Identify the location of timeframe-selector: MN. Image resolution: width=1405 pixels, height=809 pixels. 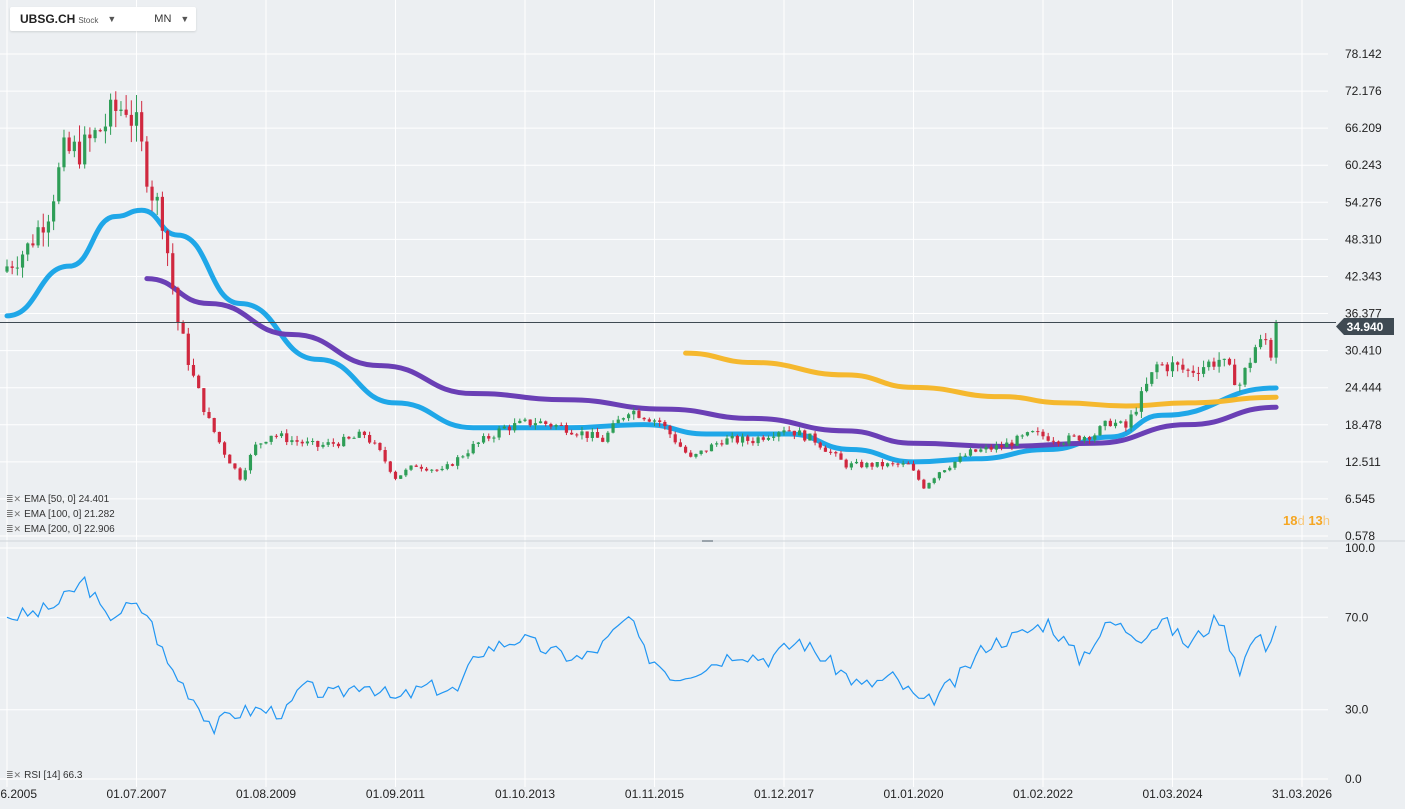
(163, 19).